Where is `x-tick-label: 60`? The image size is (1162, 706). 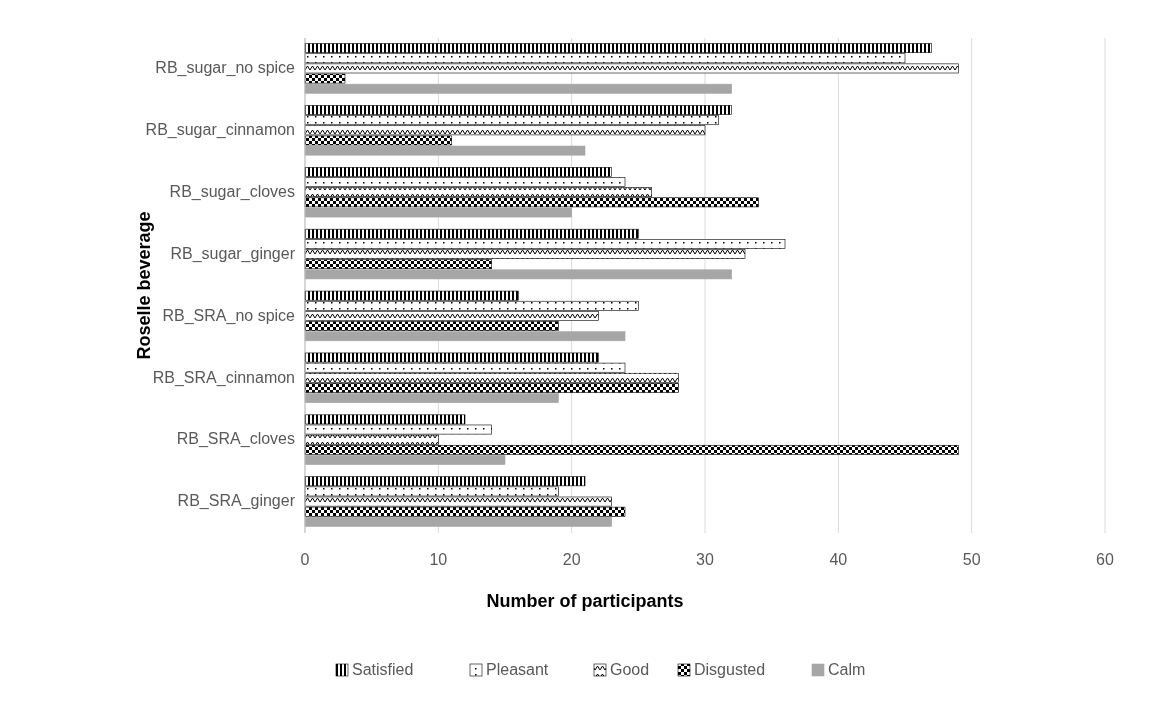 x-tick-label: 60 is located at coordinates (1105, 559).